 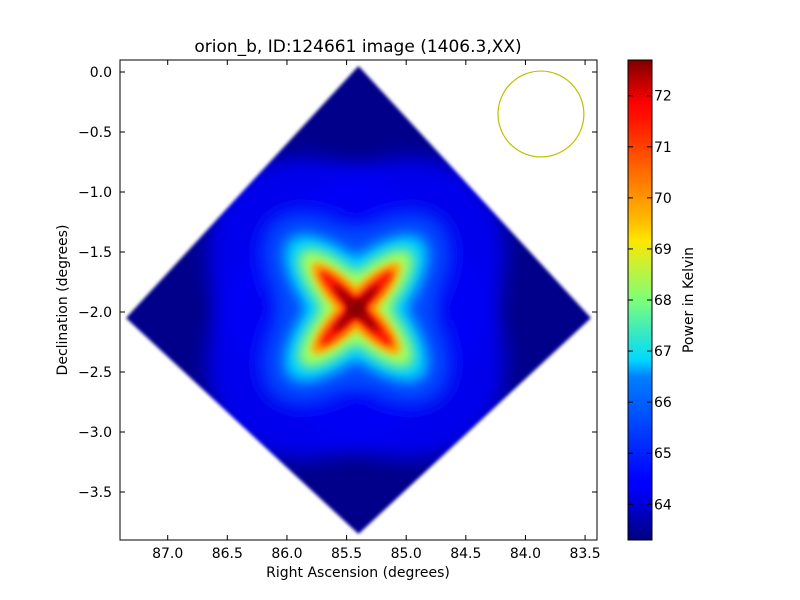 What do you see at coordinates (584, 554) in the screenshot?
I see `x-tick-label: 83.5` at bounding box center [584, 554].